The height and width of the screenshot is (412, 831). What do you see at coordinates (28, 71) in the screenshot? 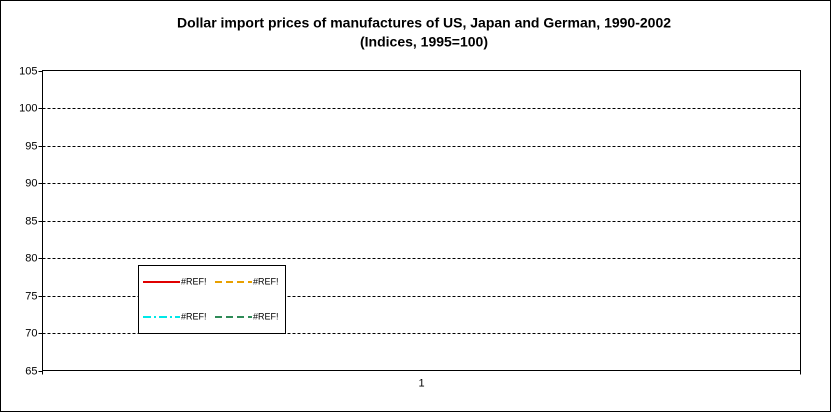
I see `y-tick-label: 105` at bounding box center [28, 71].